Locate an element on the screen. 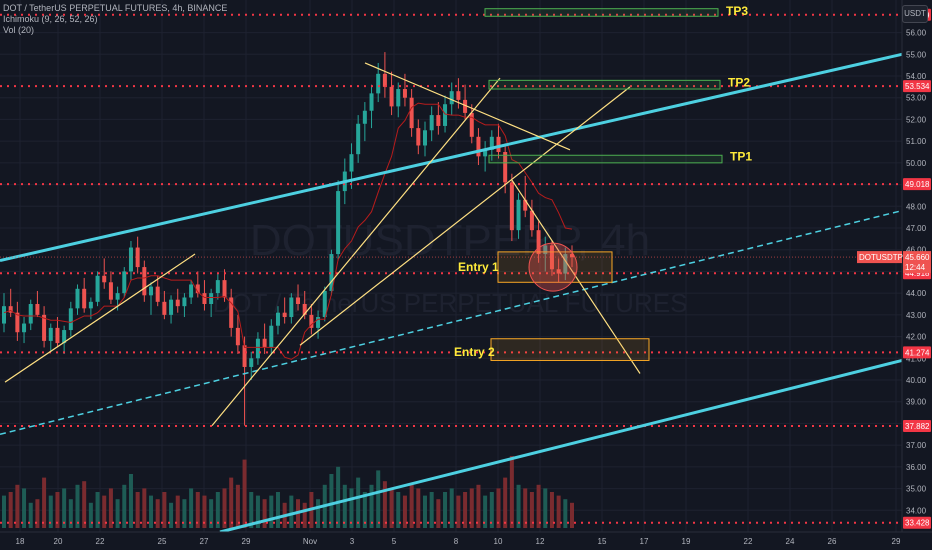  y-tick-label: 55.00 is located at coordinates (916, 54).